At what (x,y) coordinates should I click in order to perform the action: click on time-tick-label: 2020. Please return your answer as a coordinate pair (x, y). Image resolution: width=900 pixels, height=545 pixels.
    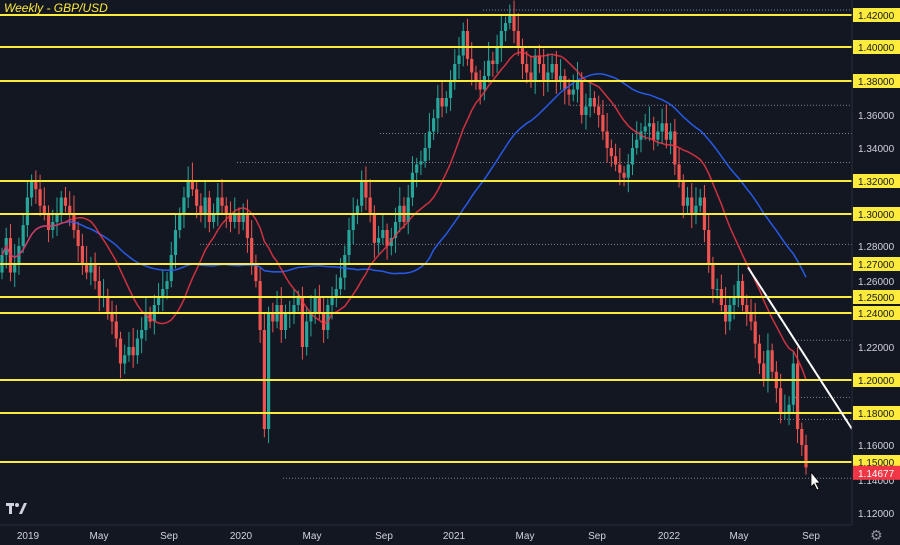
    Looking at the image, I should click on (241, 536).